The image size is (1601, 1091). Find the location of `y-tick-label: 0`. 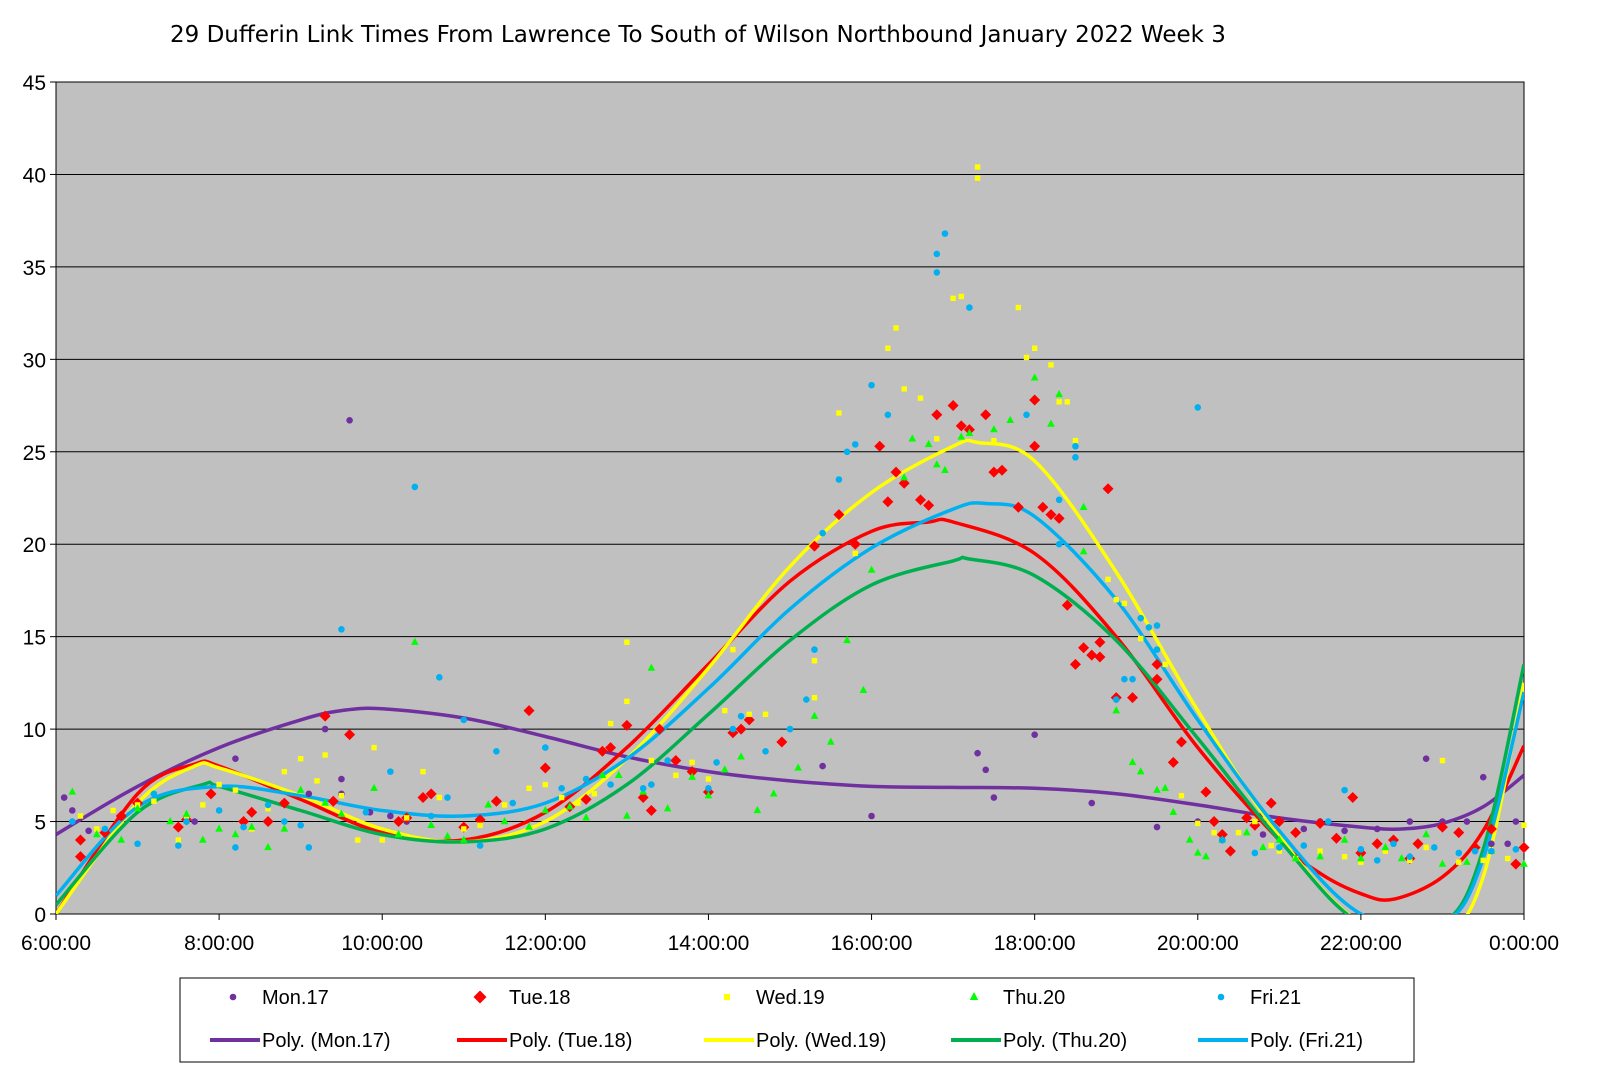

y-tick-label: 0 is located at coordinates (40, 915).